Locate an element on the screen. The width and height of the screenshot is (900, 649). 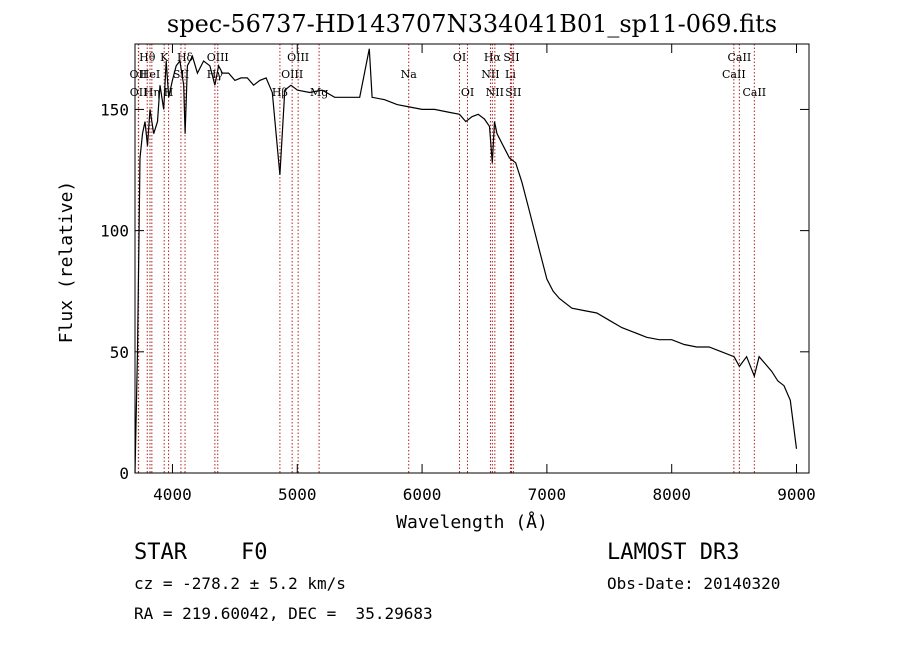
marker-label-12: OIII is located at coordinates (298, 57).